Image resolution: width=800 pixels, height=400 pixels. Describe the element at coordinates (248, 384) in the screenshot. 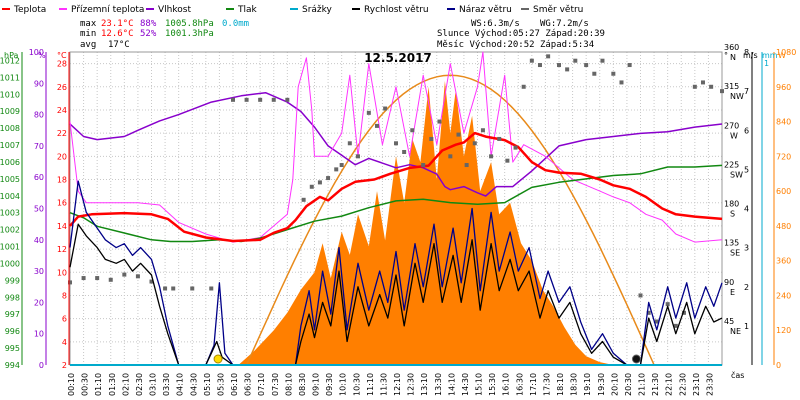

I see `time-tick-label: 06:30` at that location.